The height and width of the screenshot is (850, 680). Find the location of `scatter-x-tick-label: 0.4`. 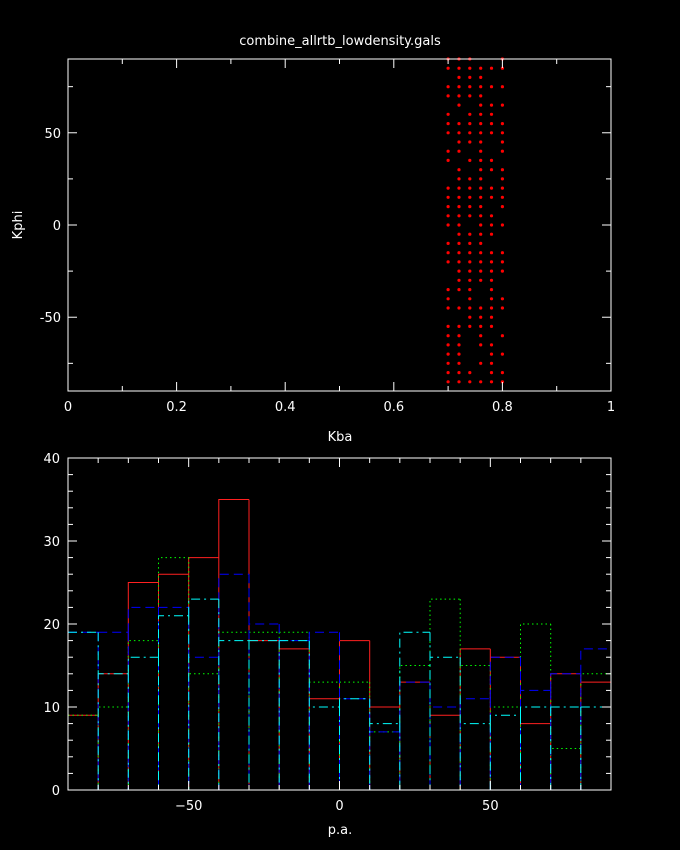

scatter-x-tick-label: 0.4 is located at coordinates (285, 407).